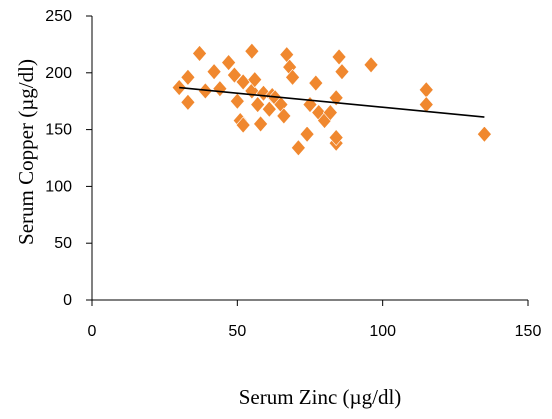  What do you see at coordinates (26, 152) in the screenshot?
I see `y-axis-title: Serum Copper (µg/dl)` at bounding box center [26, 152].